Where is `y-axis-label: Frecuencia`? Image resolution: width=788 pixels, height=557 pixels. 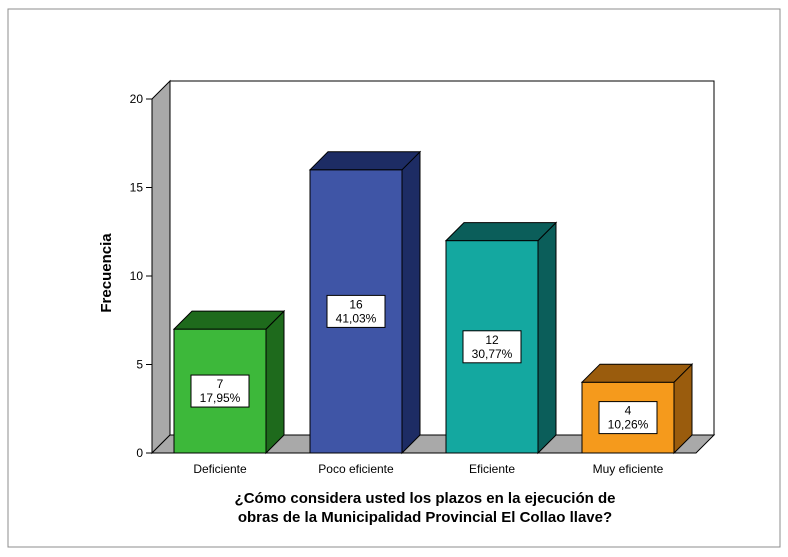 y-axis-label: Frecuencia is located at coordinates (106, 273).